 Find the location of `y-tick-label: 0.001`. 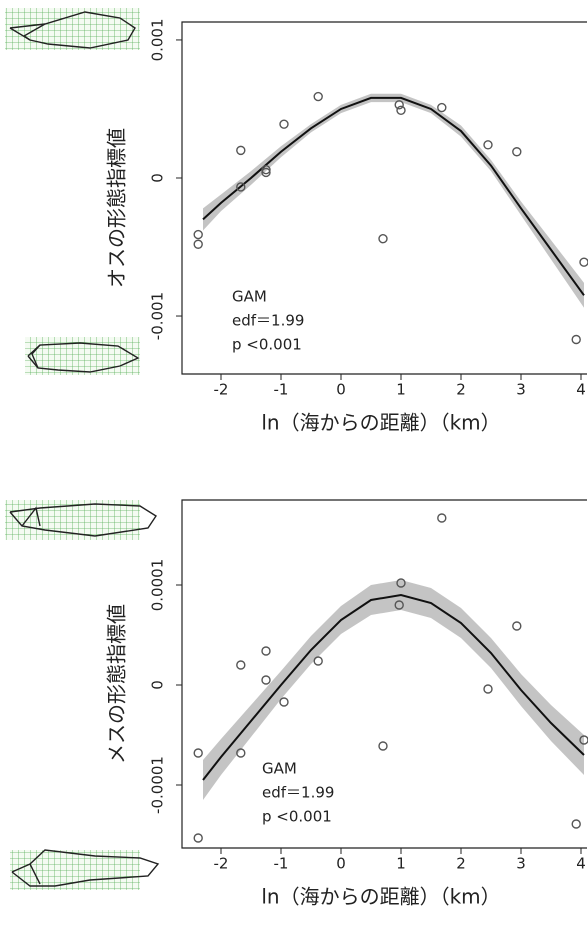

y-tick-label: 0.001 is located at coordinates (158, 39).